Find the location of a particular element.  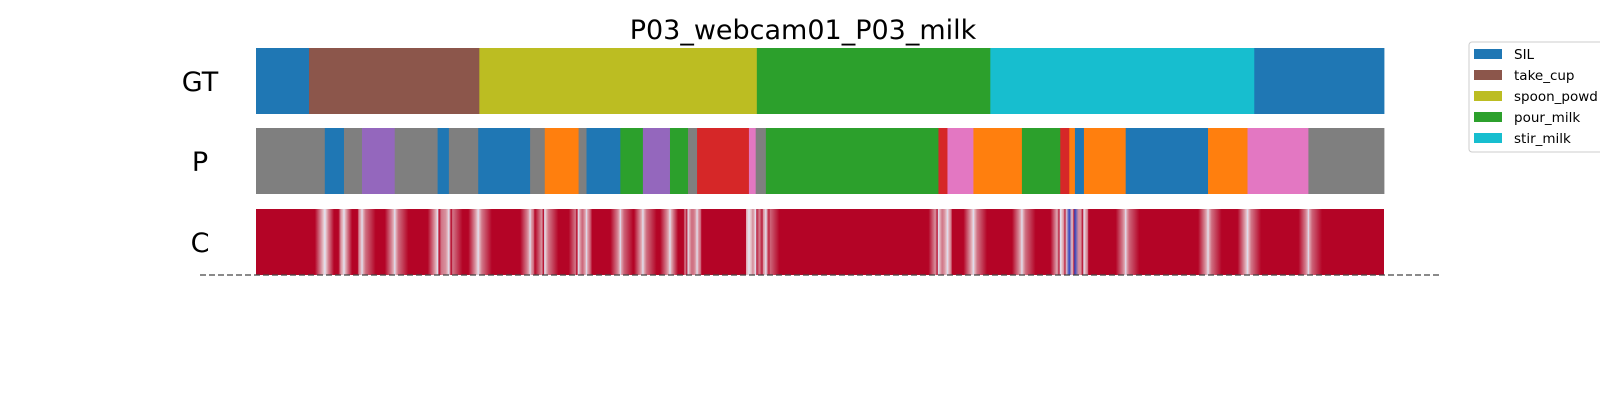

legend-label-2: spoon_powd is located at coordinates (1556, 97).